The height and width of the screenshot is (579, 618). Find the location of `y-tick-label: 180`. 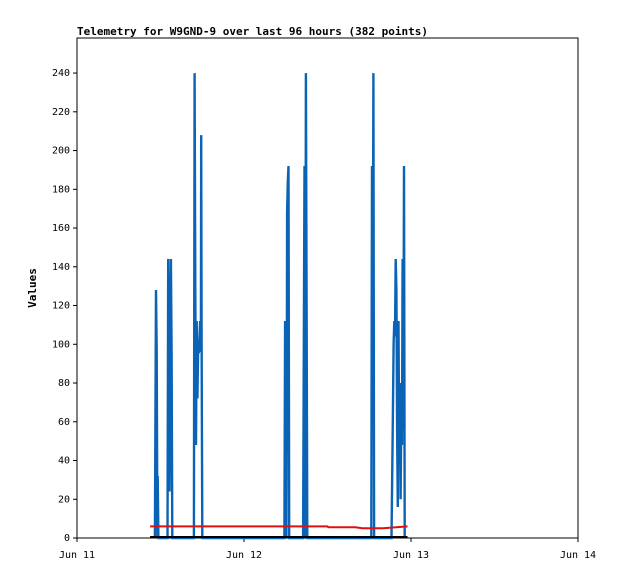

y-tick-label: 180 is located at coordinates (61, 189).